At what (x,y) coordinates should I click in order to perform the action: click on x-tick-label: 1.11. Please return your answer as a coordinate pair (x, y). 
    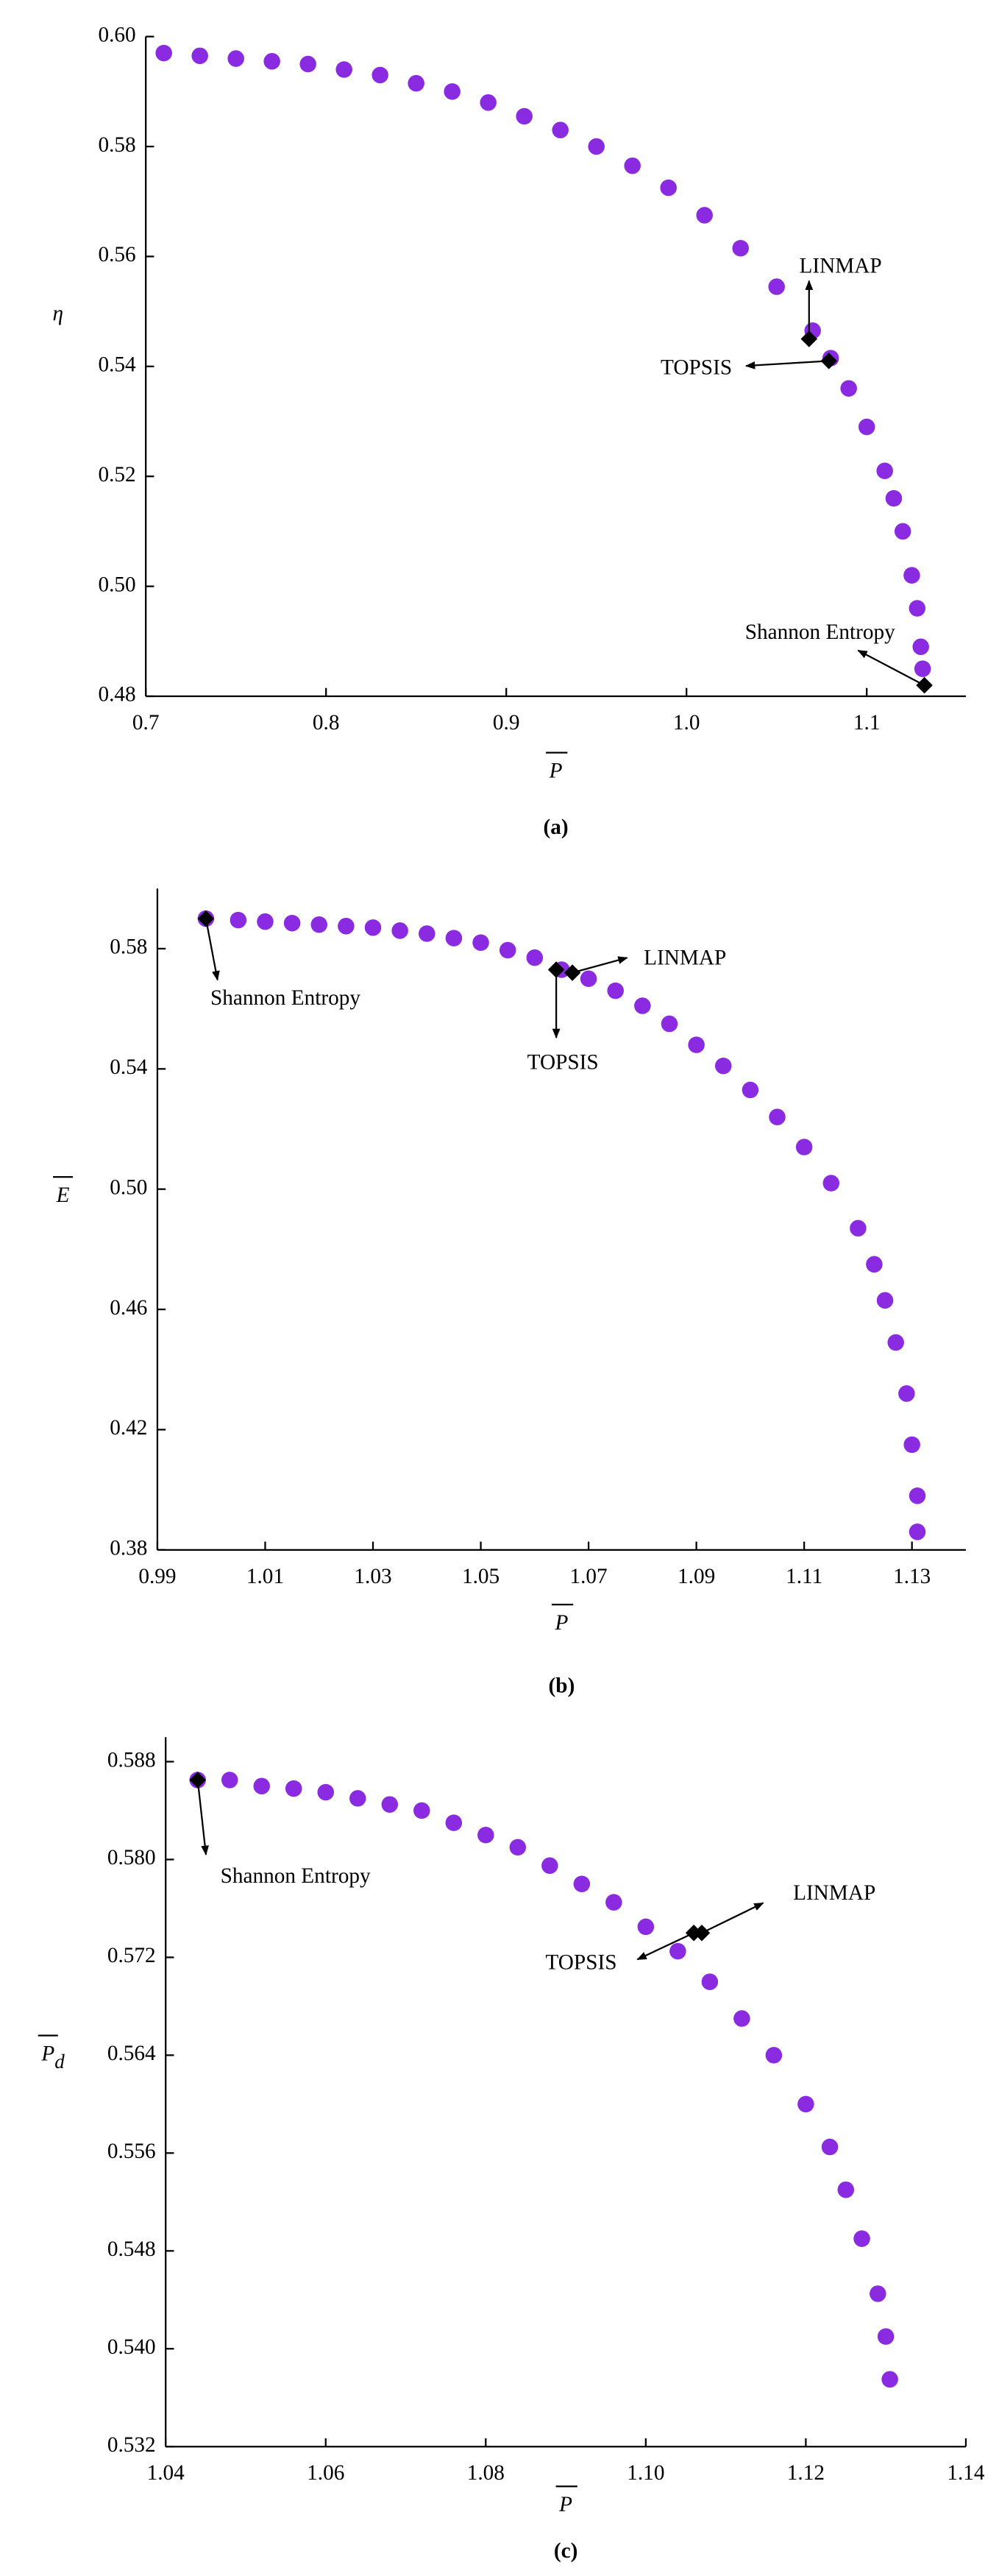
    Looking at the image, I should click on (804, 1576).